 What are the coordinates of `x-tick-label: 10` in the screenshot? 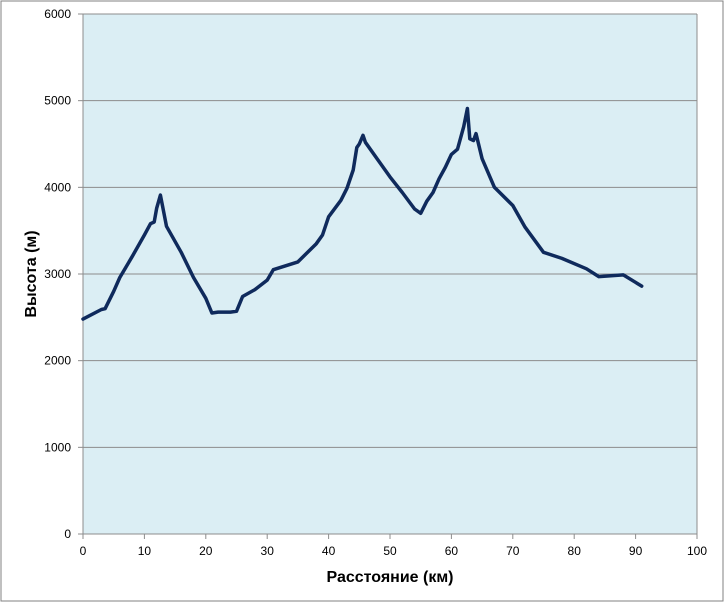 It's located at (145, 551).